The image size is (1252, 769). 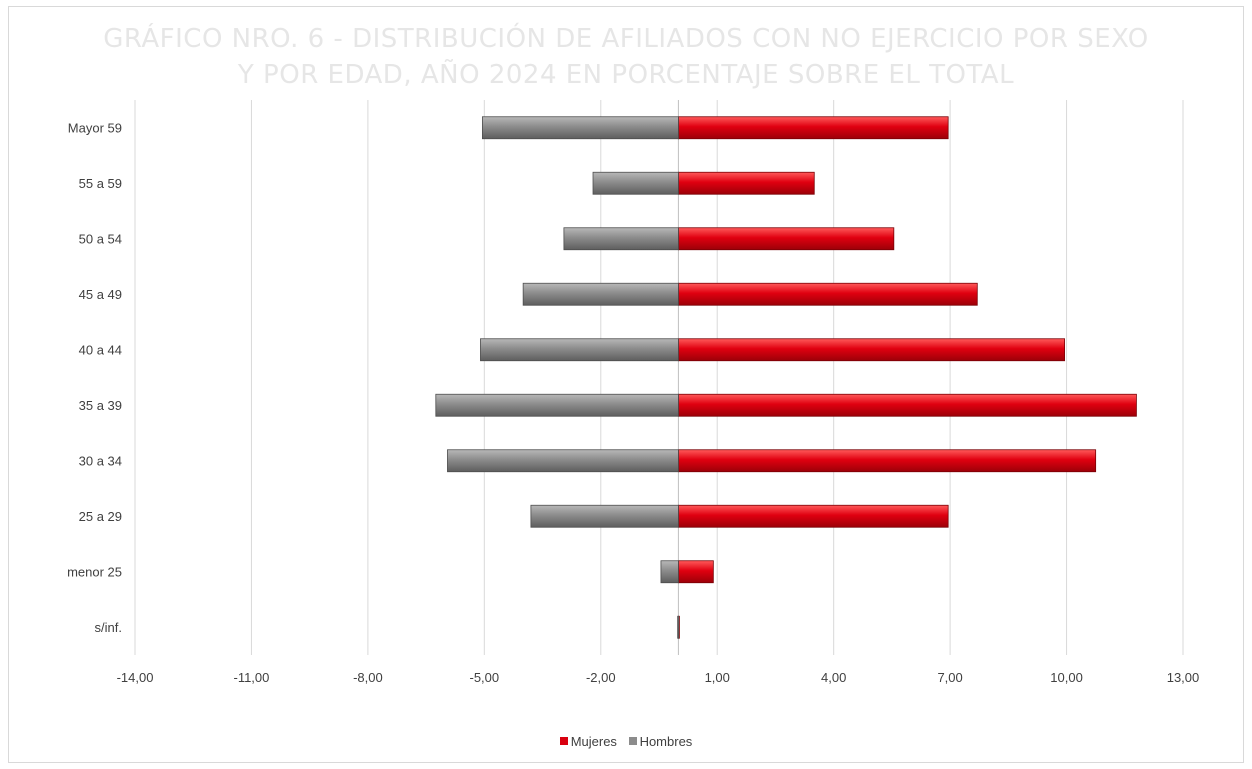 What do you see at coordinates (632, 741) in the screenshot?
I see `legend-swatch-hombres` at bounding box center [632, 741].